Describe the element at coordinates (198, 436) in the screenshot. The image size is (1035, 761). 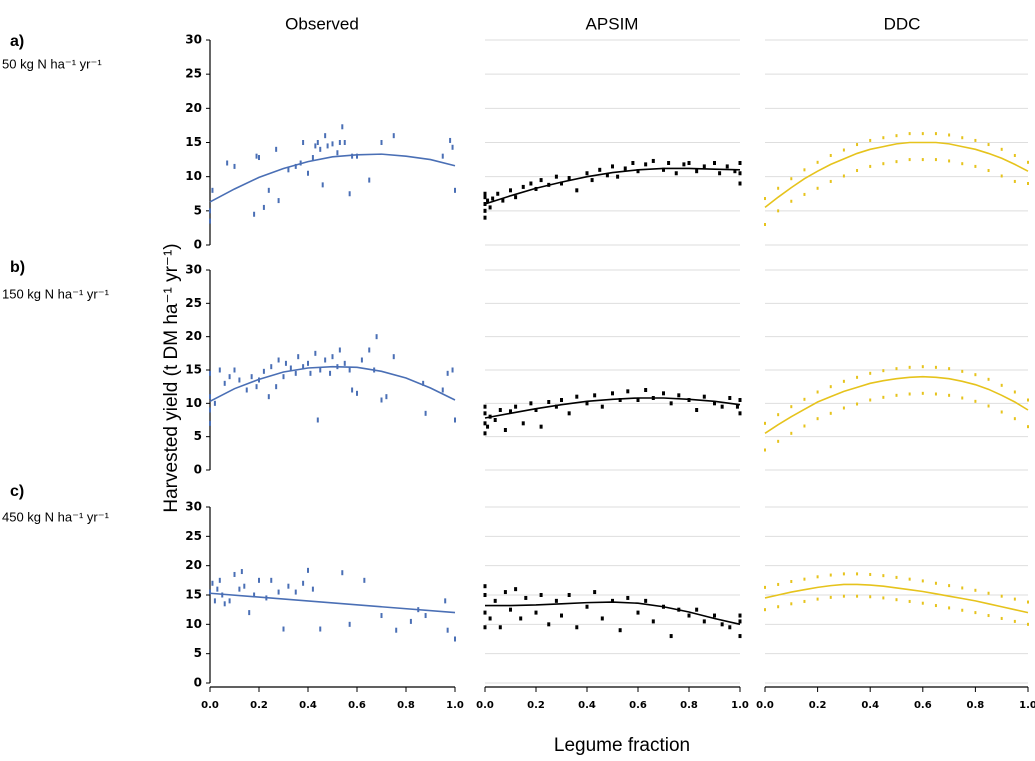
I see `y-tick-label: 5` at that location.